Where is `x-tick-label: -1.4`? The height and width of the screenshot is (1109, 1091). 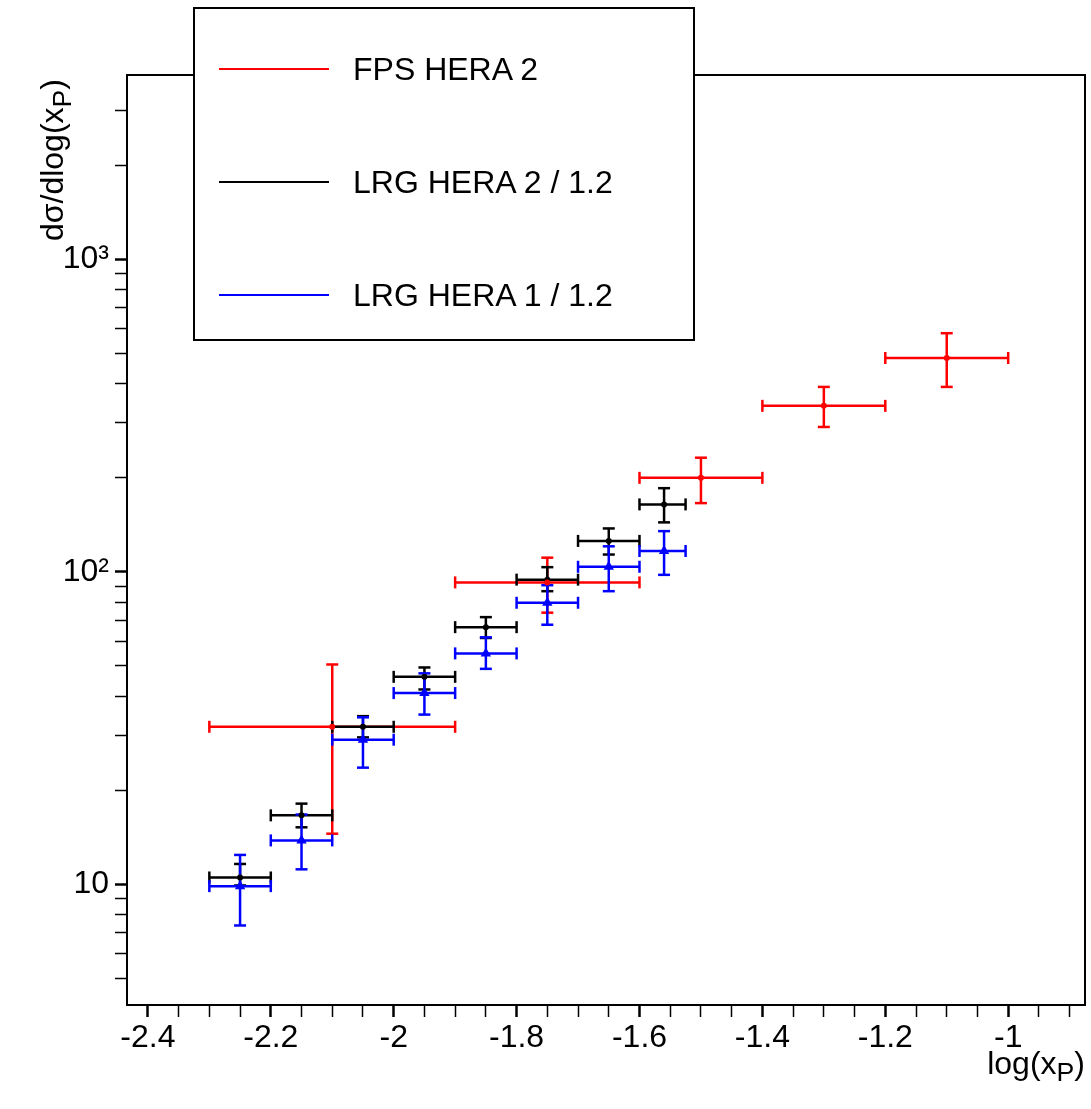
x-tick-label: -1.4 is located at coordinates (762, 1036).